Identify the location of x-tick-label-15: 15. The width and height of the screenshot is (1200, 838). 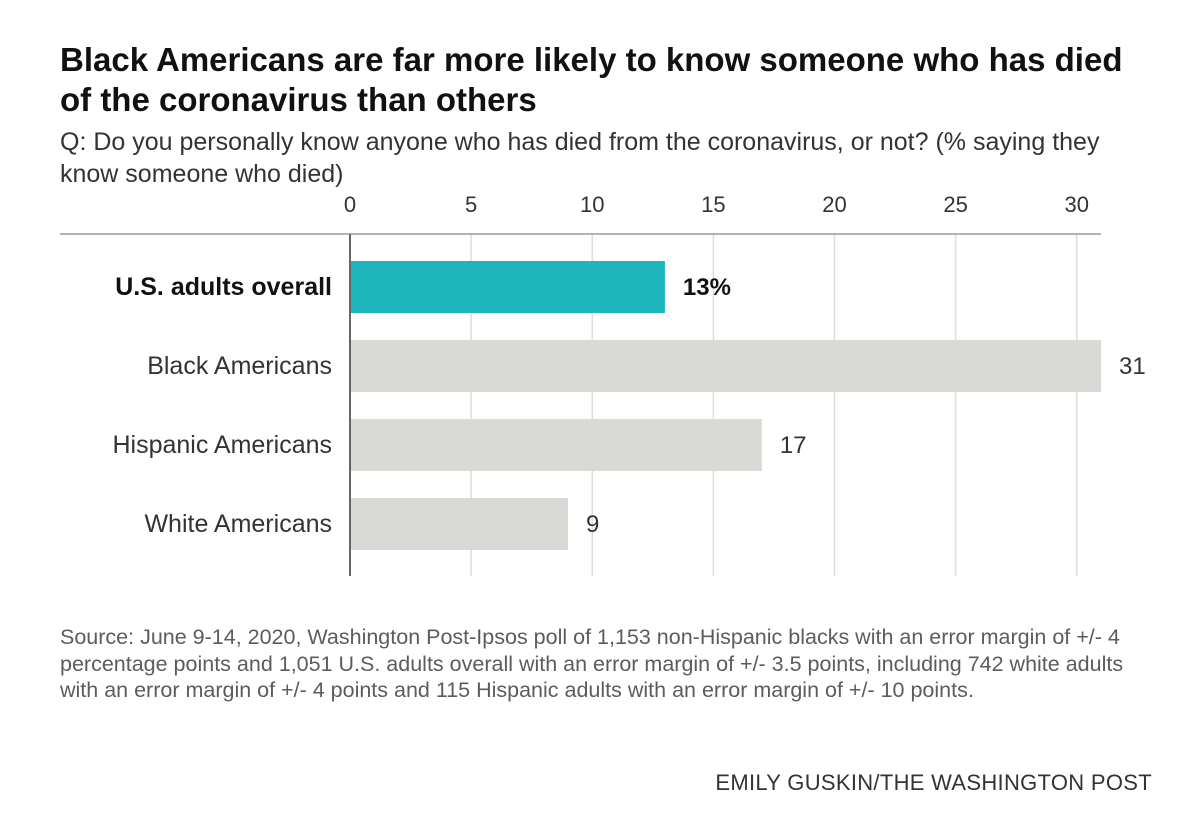
(713, 204).